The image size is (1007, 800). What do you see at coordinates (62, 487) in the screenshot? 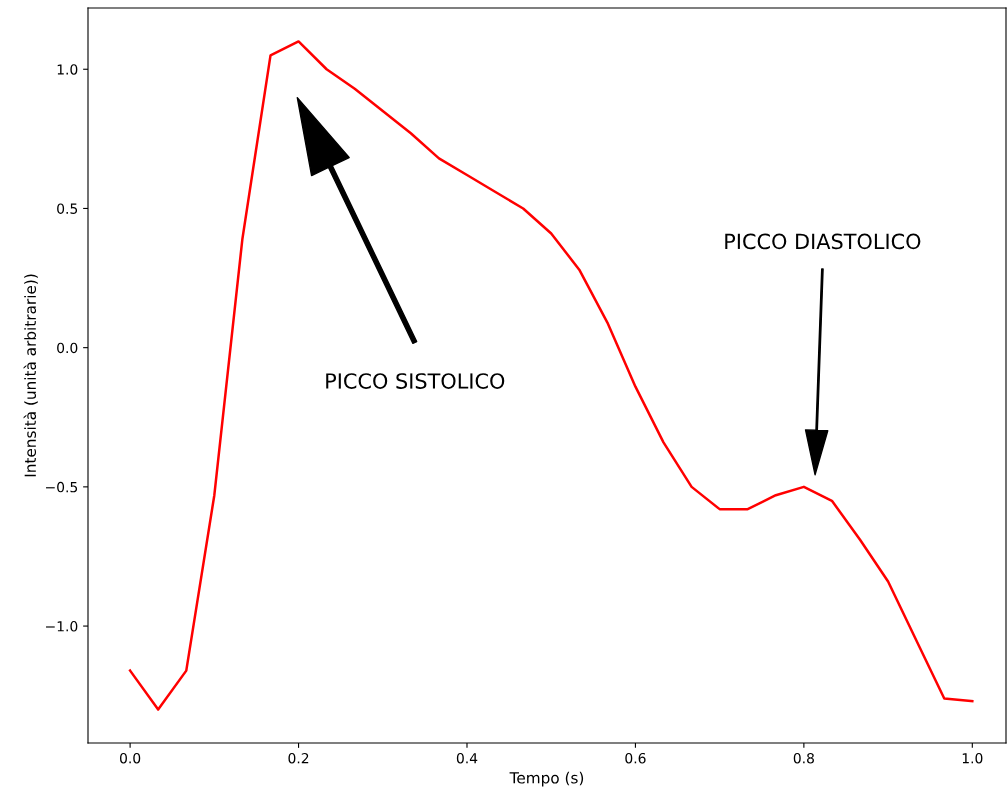
I see `y-tick-label: −0.5` at bounding box center [62, 487].